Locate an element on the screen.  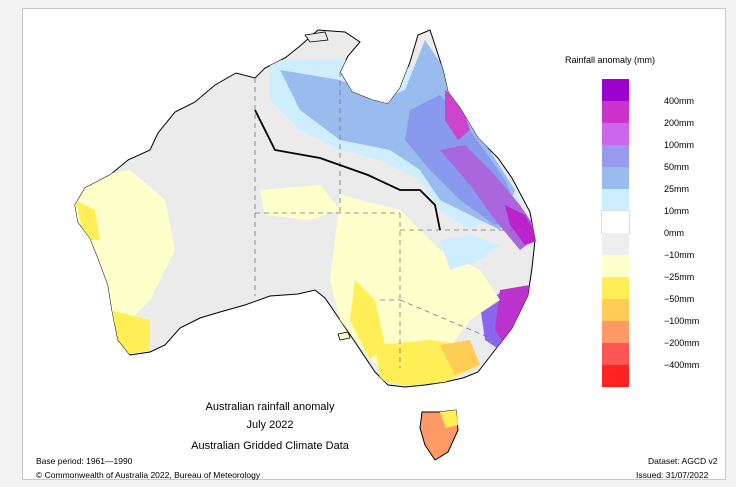
region-yellow-sa is located at coordinates (367, 320).